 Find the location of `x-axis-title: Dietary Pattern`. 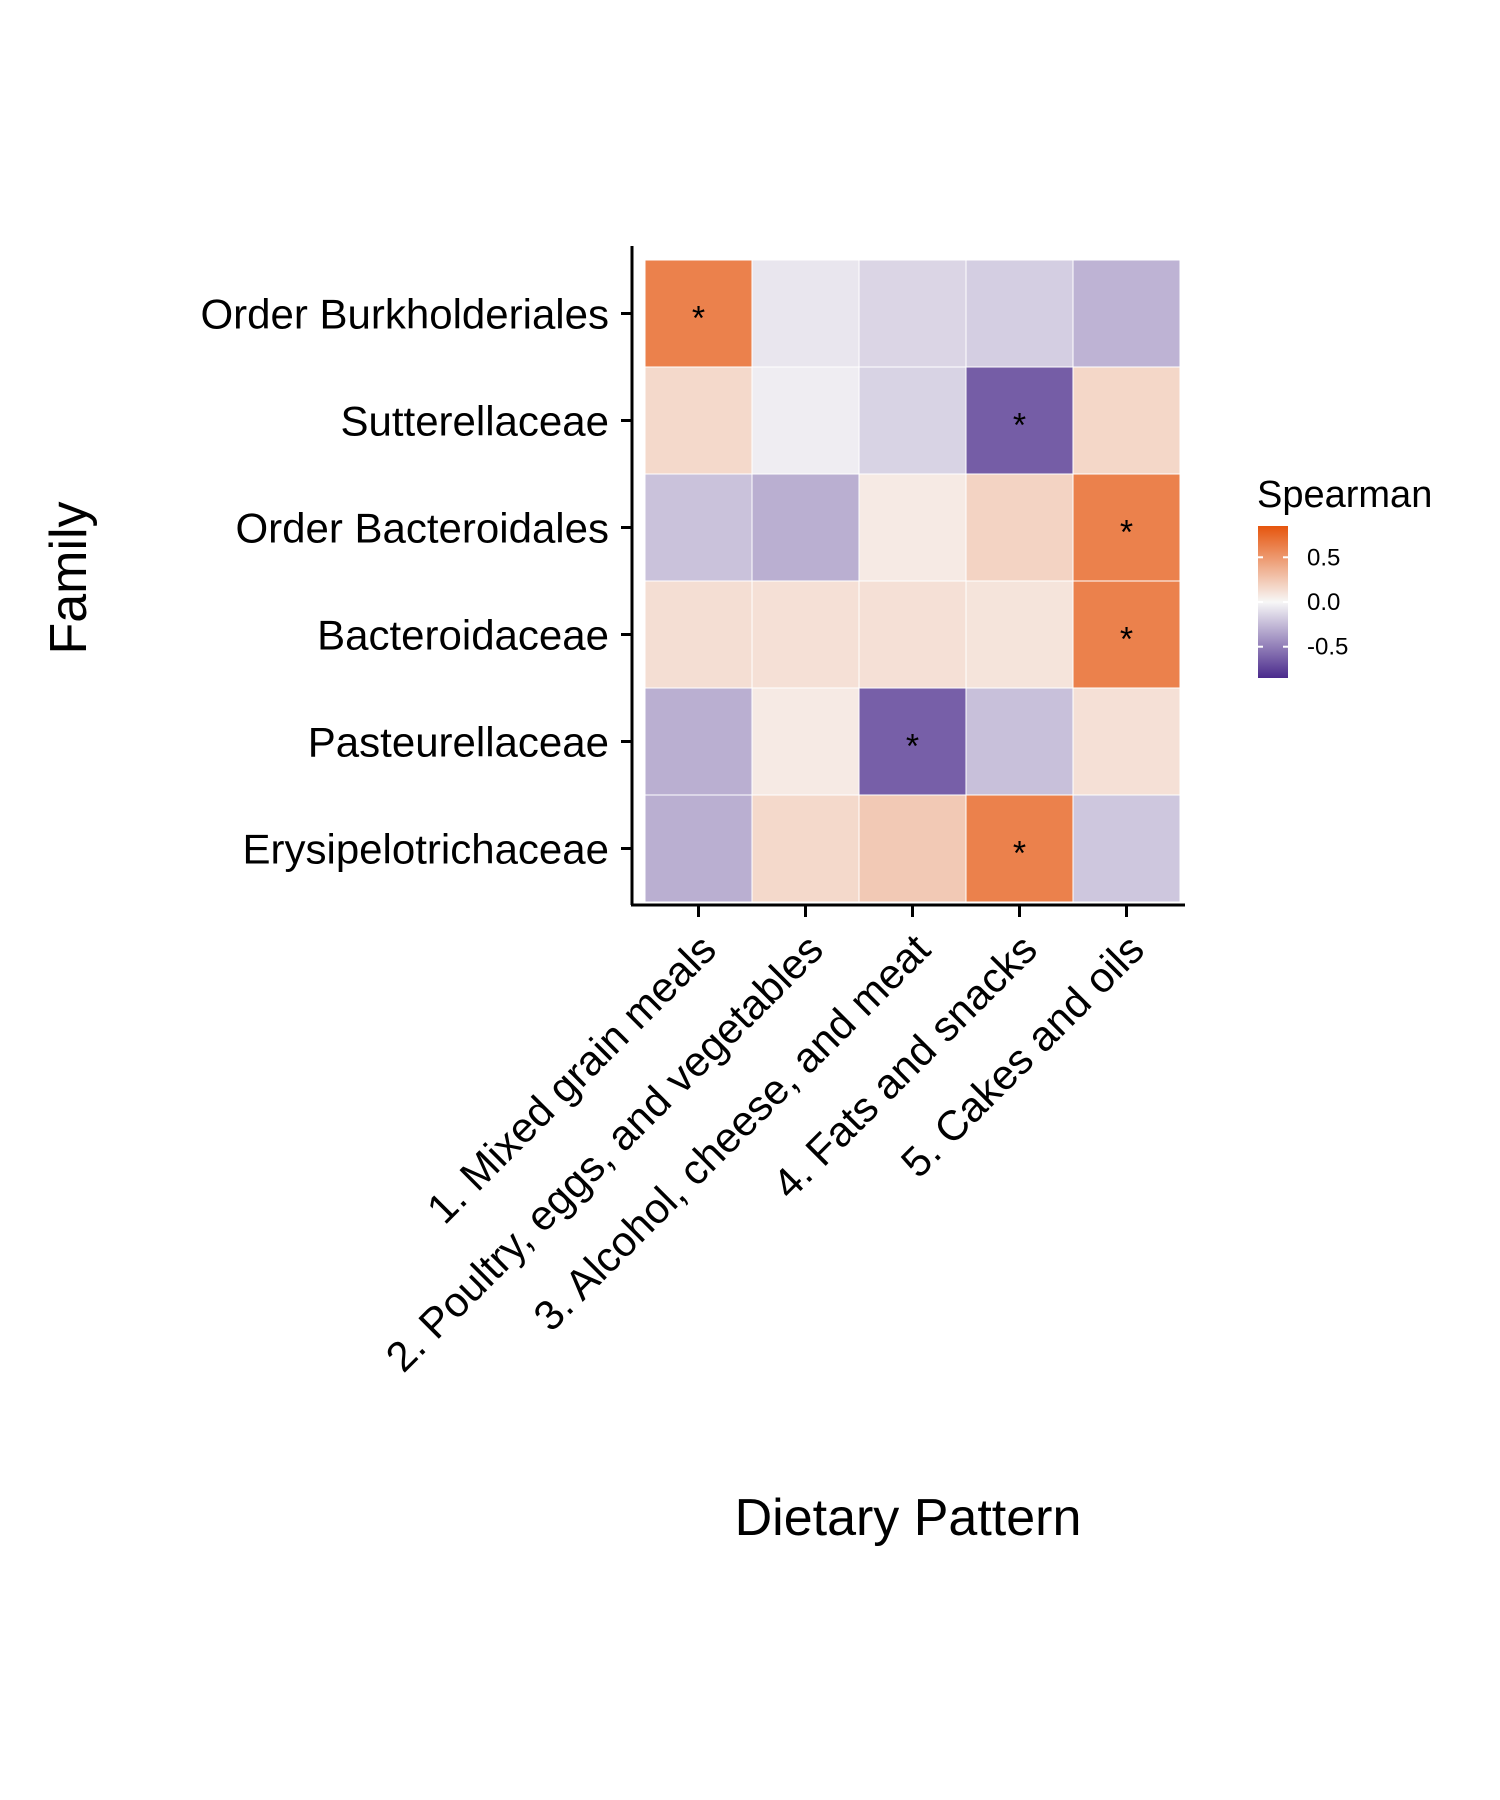

x-axis-title: Dietary Pattern is located at coordinates (908, 1518).